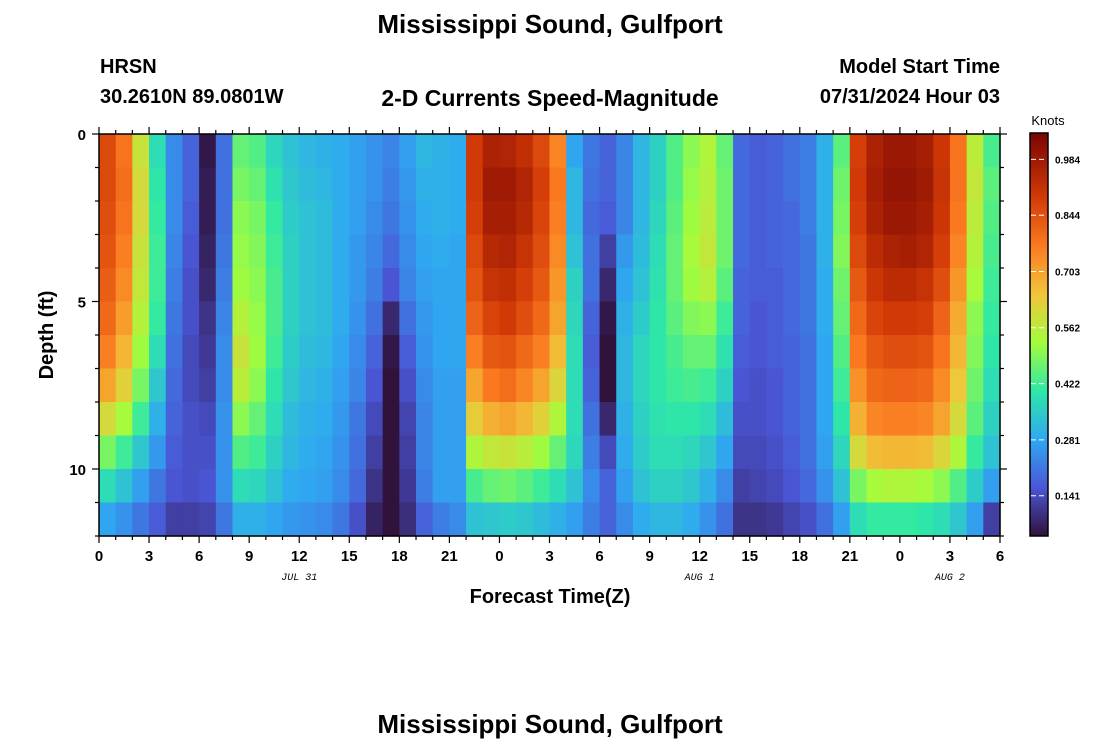 This screenshot has width=1100, height=750. Describe the element at coordinates (699, 556) in the screenshot. I see `x-tick-label: 12` at that location.